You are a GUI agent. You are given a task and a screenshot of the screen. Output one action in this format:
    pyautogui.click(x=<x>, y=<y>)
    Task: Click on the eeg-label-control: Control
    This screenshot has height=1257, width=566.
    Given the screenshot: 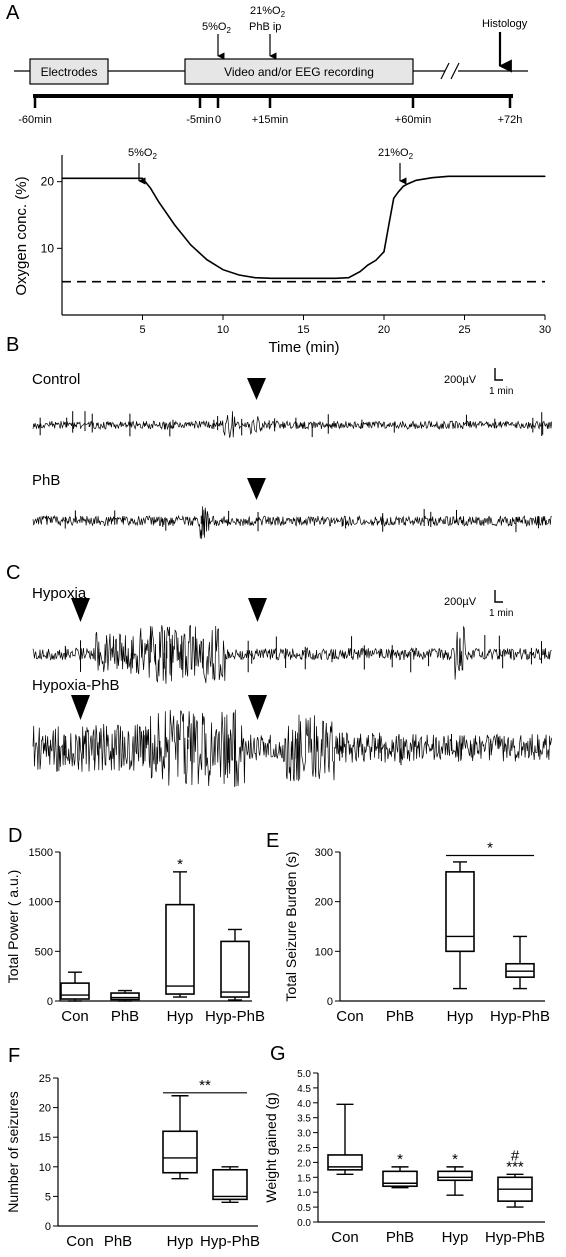 What is the action you would take?
    pyautogui.click(x=56, y=379)
    